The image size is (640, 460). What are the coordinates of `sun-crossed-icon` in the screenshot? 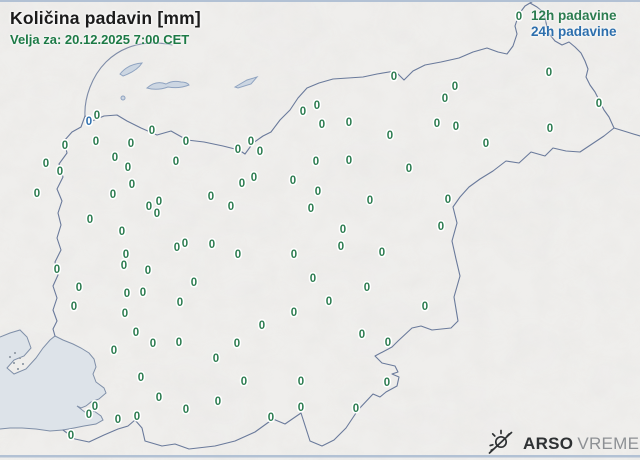 It's located at (500, 444).